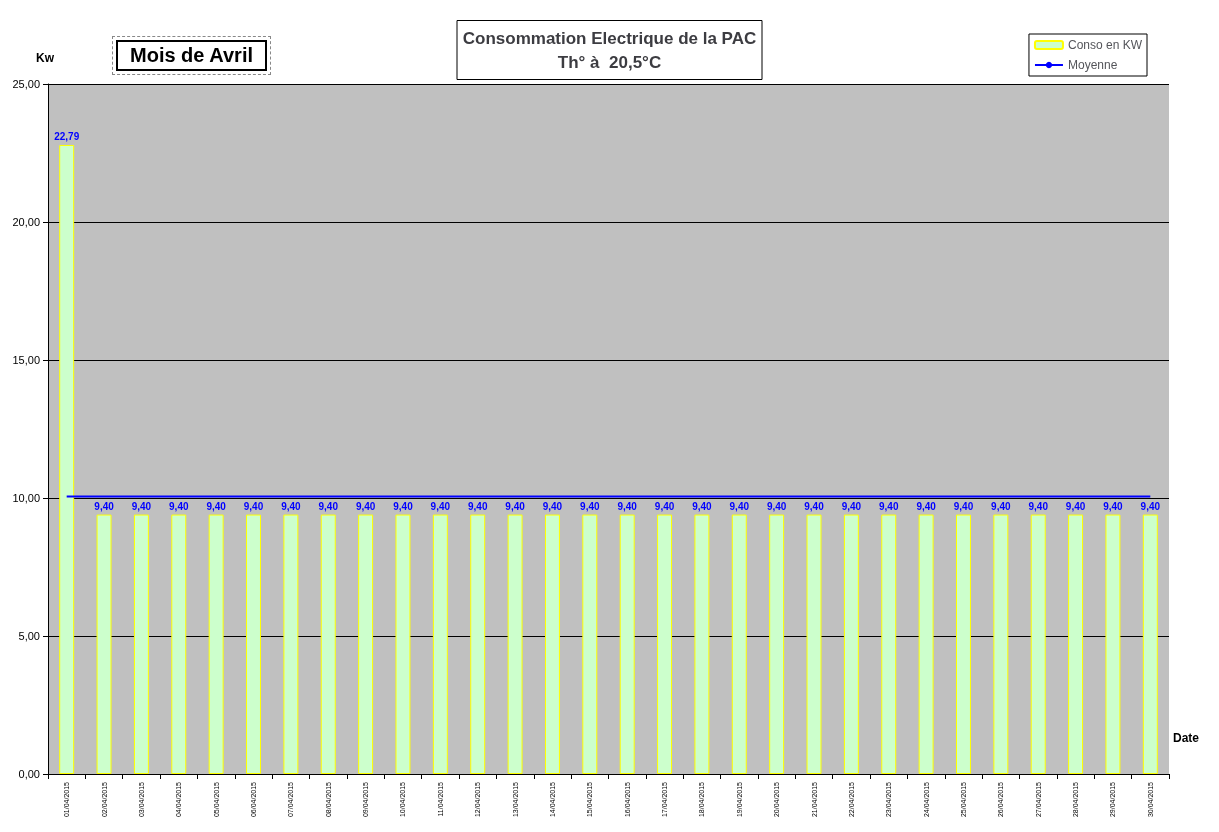 The height and width of the screenshot is (832, 1219). I want to click on legend-label: Conso en KW, so click(1105, 45).